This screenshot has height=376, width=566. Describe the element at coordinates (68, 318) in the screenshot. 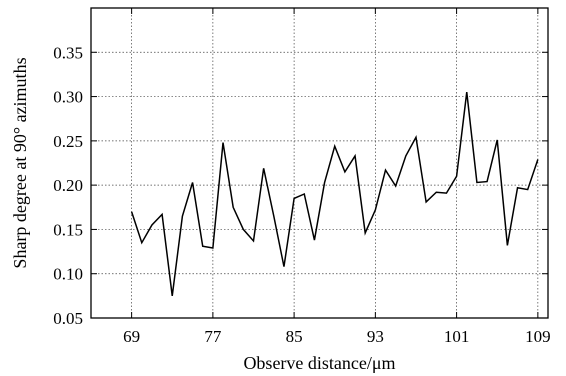

I see `y-tick-label: 0.05` at that location.